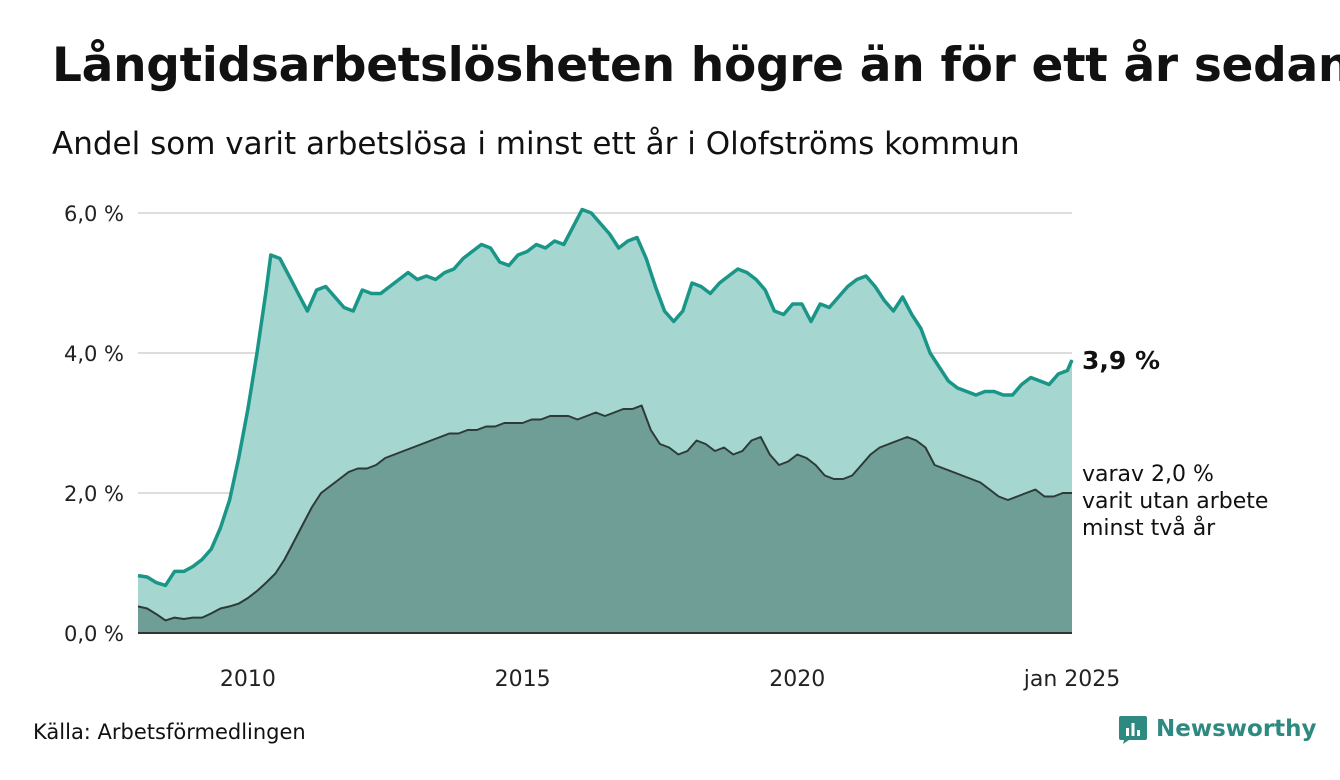 The image size is (1340, 780). I want to click on series-total-end-label: 3,9 %, so click(1121, 360).